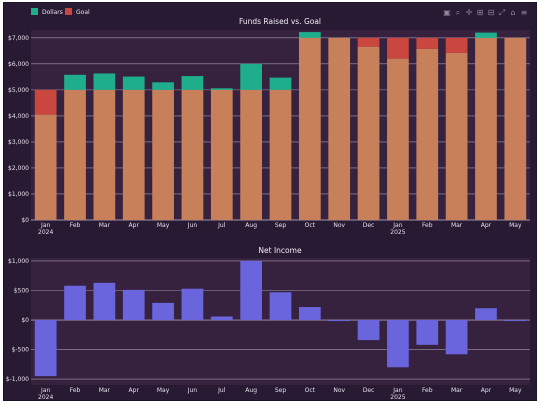 This screenshot has width=540, height=405. What do you see at coordinates (134, 390) in the screenshot?
I see `bottom-xtick-3: Apr` at bounding box center [134, 390].